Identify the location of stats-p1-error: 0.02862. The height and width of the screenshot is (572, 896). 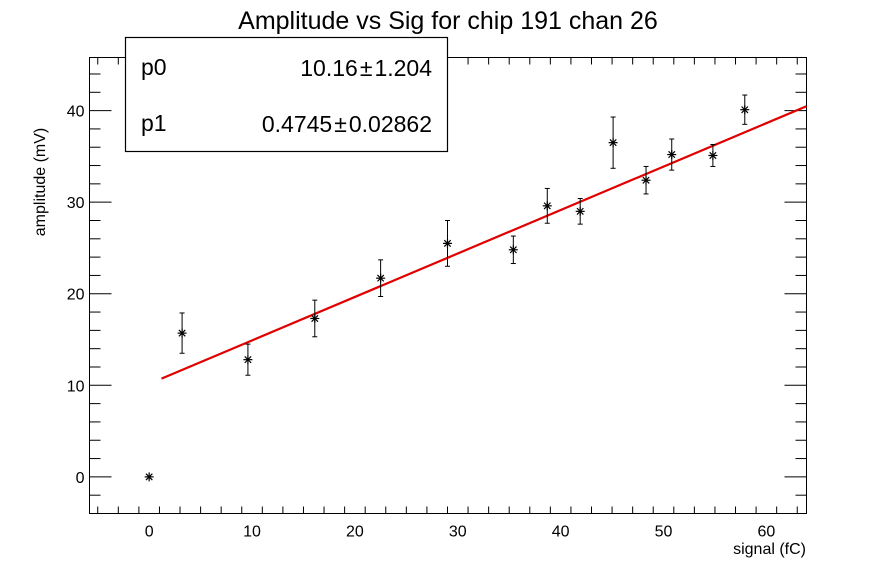
(390, 124).